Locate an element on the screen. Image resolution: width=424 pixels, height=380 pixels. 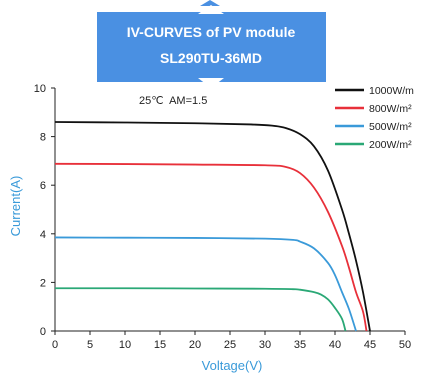
x-axis-ticks: 0 5 10 15 20 25 30 35 40 45 50 is located at coordinates (231, 341).